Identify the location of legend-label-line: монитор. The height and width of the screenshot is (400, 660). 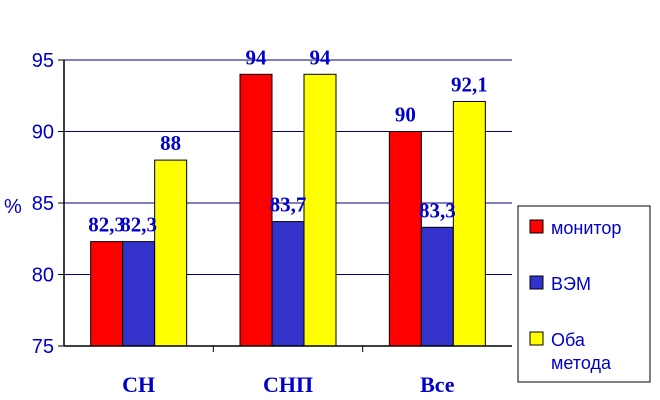
(586, 228).